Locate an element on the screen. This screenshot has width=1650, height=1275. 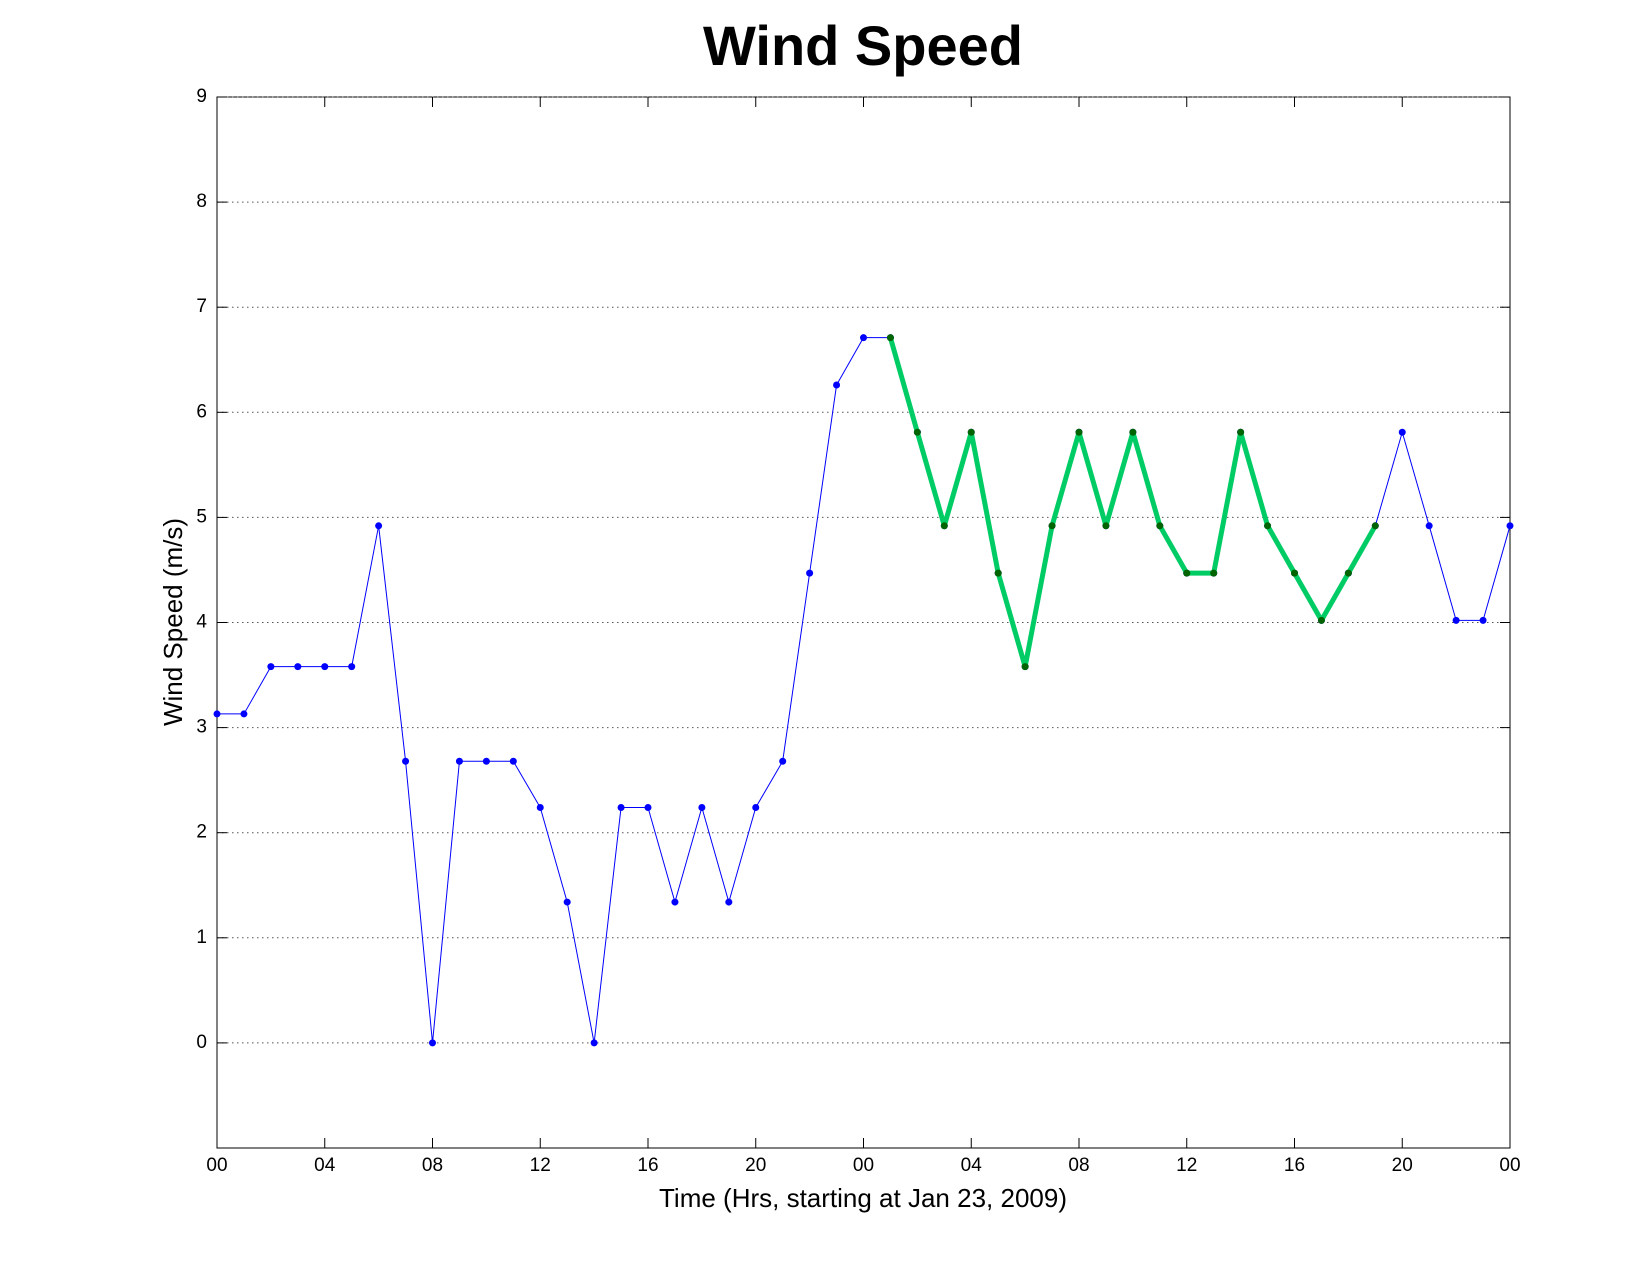
series-line is located at coordinates (1133, 503).